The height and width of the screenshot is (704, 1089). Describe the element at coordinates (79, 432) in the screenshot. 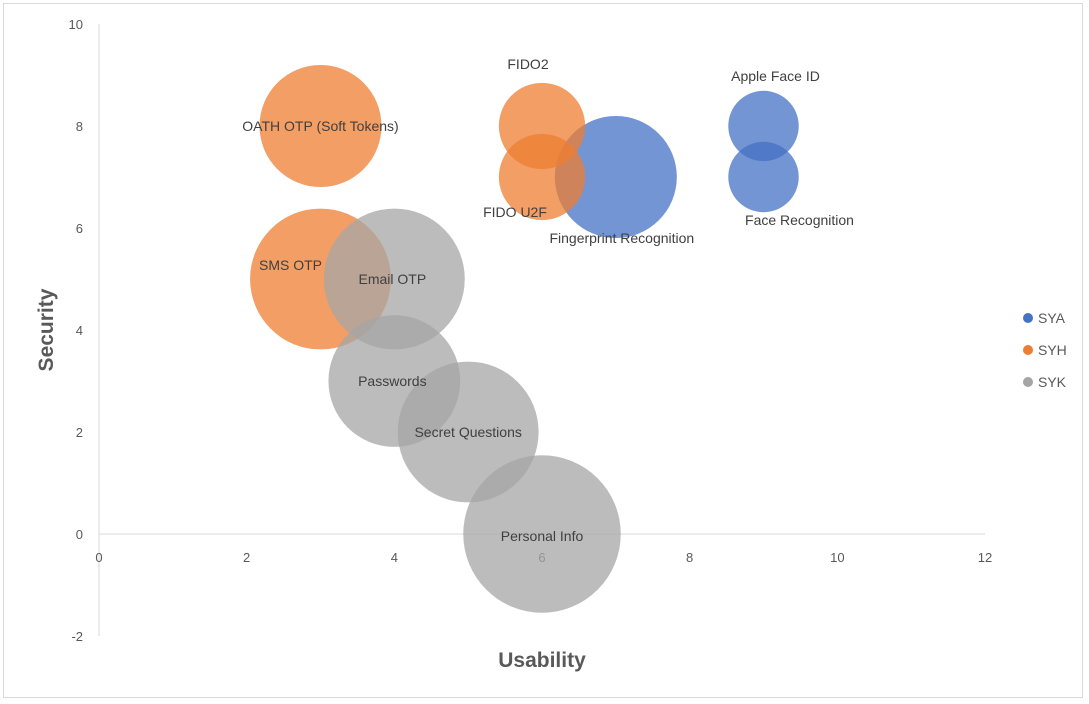

I see `y-tick-label: 2` at that location.